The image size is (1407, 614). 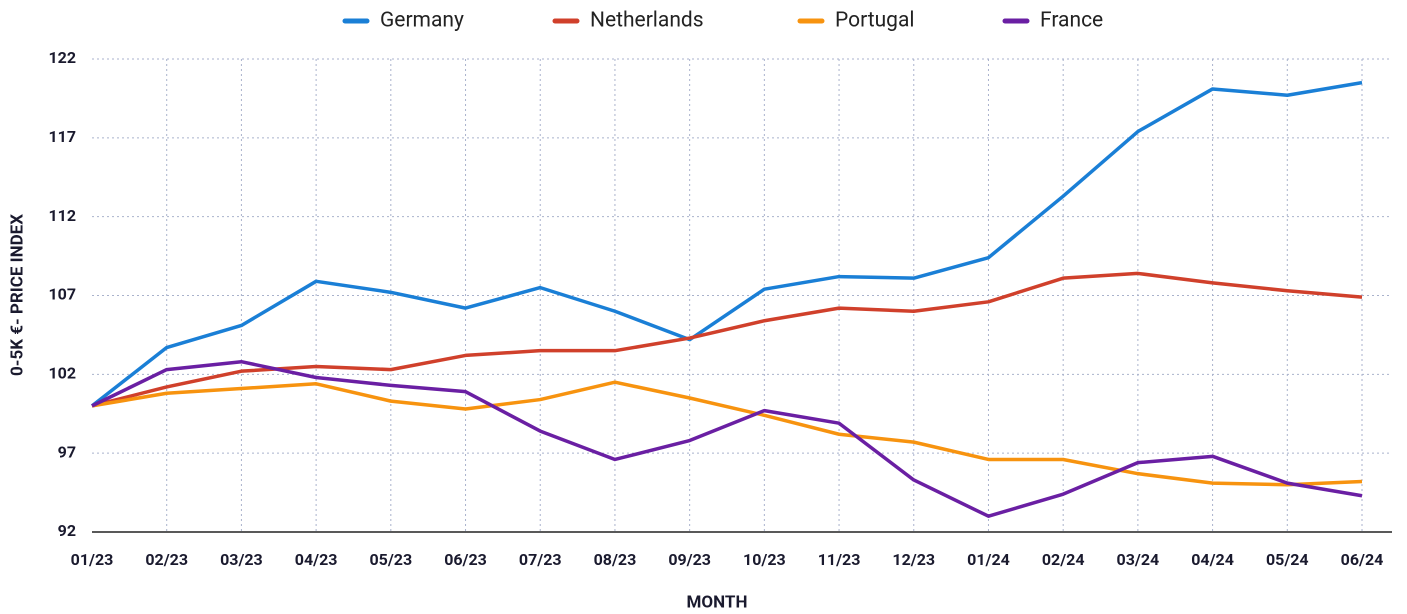 What do you see at coordinates (62, 373) in the screenshot?
I see `y-tick-label: 102` at bounding box center [62, 373].